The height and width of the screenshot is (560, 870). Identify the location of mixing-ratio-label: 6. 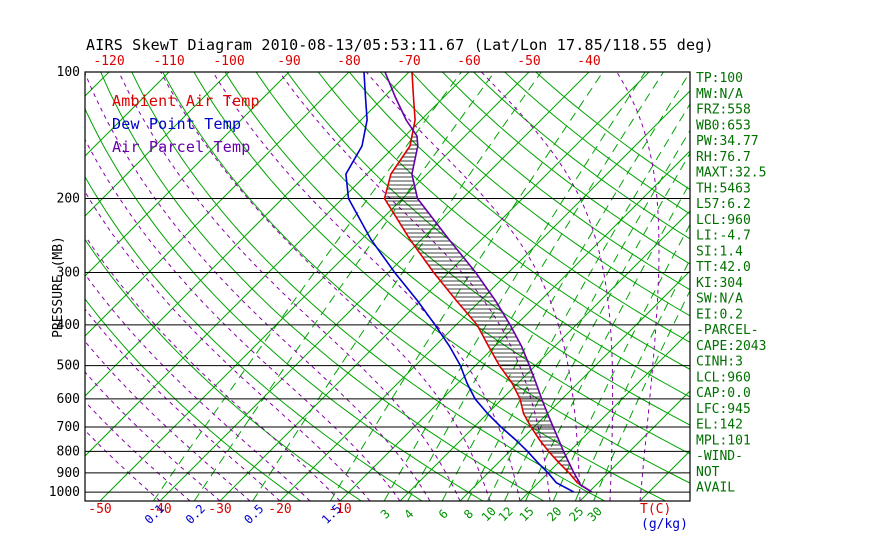
(443, 514).